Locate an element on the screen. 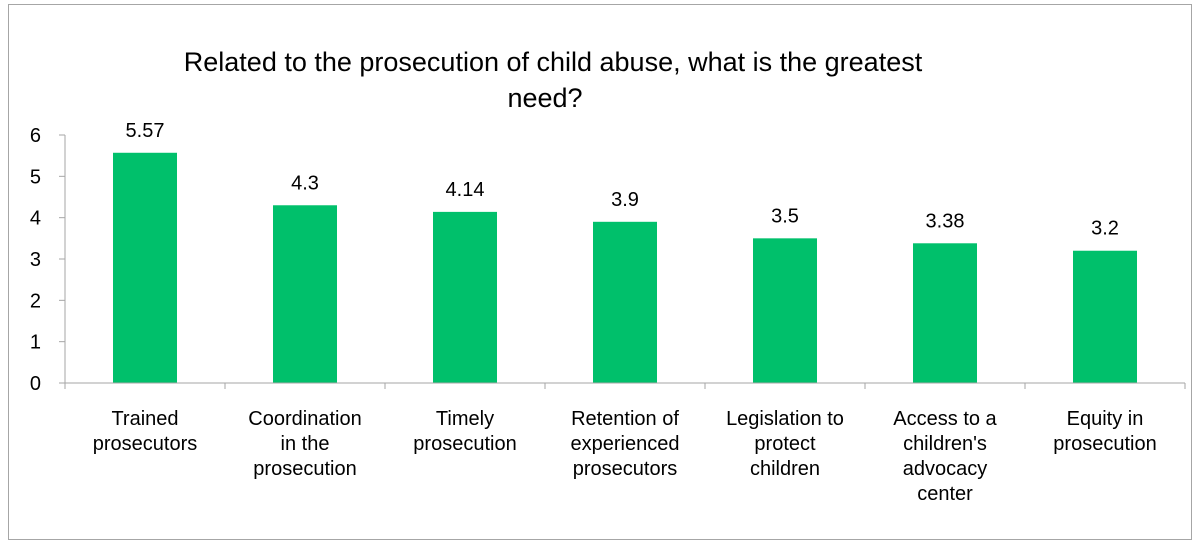 The height and width of the screenshot is (542, 1196). x-tick-label-line: protect is located at coordinates (785, 444).